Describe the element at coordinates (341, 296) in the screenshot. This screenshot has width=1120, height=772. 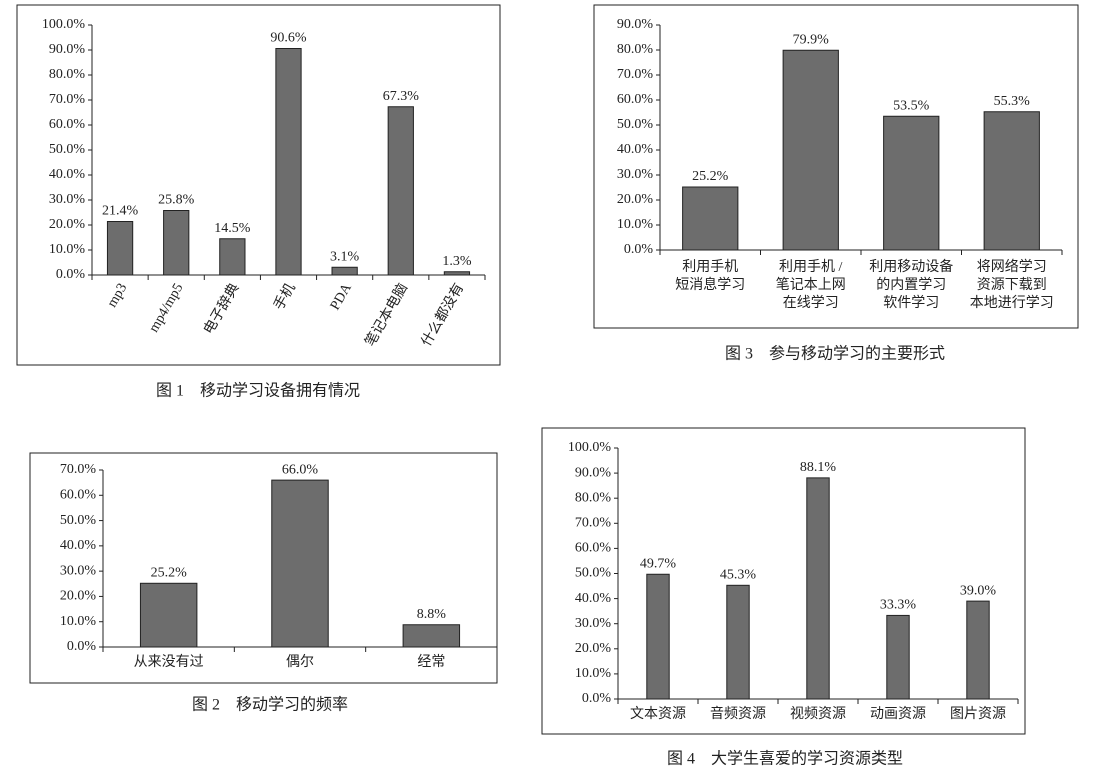
I see `x-tick-label: PDA` at that location.